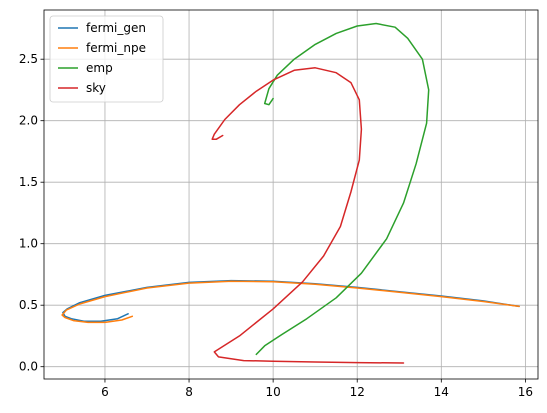 Image resolution: width=547 pixels, height=413 pixels. What do you see at coordinates (525, 392) in the screenshot?
I see `x-tick-label: 16` at bounding box center [525, 392].